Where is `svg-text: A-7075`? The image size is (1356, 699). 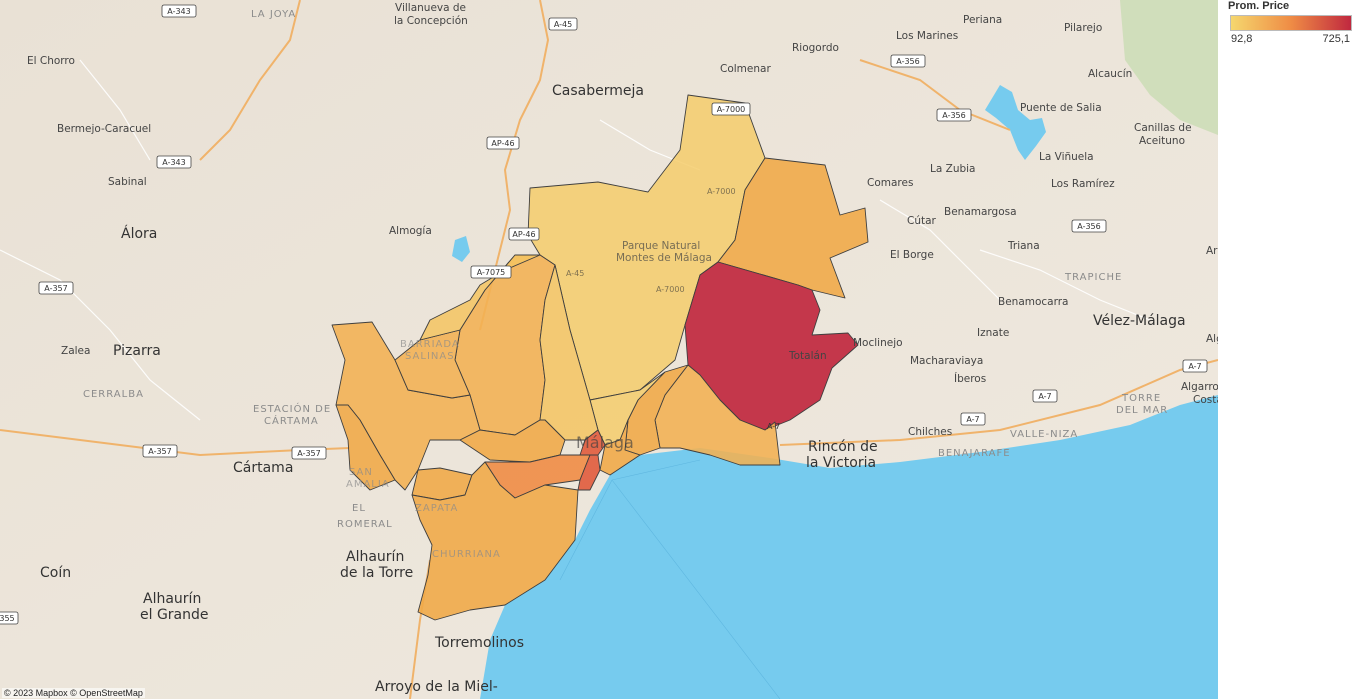
svg-text: A-7075 is located at coordinates (491, 272).